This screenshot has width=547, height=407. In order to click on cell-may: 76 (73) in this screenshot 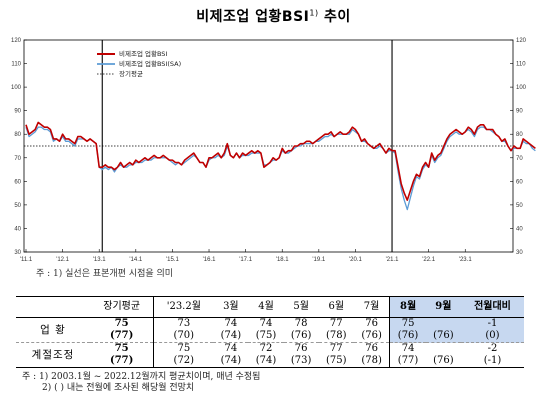, I will do `click(301, 355)`.